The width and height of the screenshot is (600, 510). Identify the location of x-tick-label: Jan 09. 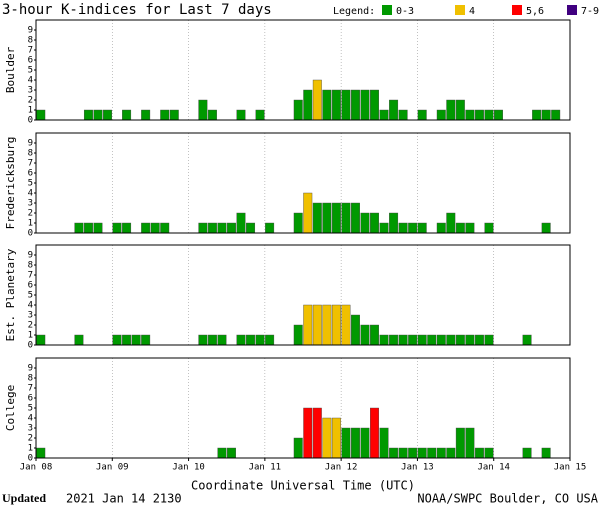
(112, 468).